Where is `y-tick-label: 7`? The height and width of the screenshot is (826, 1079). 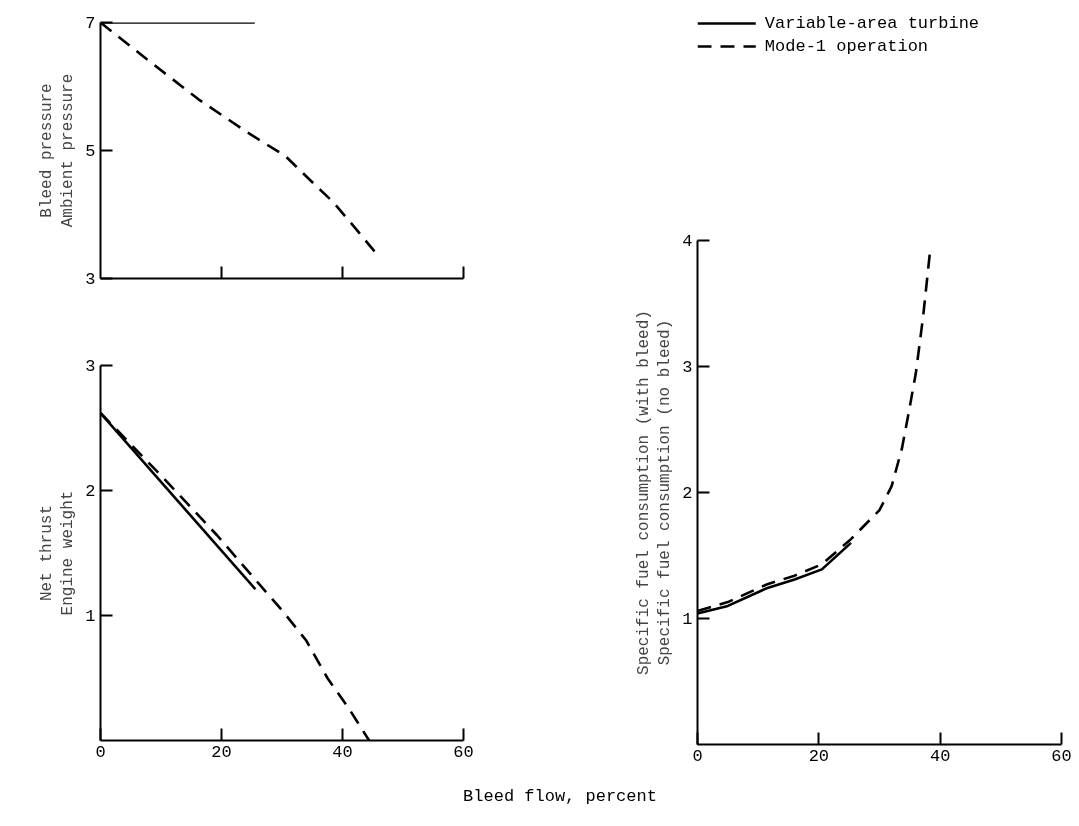
y-tick-label: 7 is located at coordinates (90, 23).